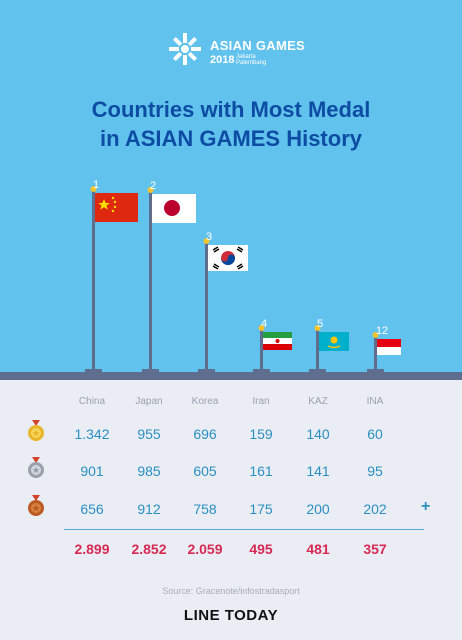 Image resolution: width=462 pixels, height=640 pixels. Describe the element at coordinates (92, 471) in the screenshot. I see `silver-china: 901` at that location.